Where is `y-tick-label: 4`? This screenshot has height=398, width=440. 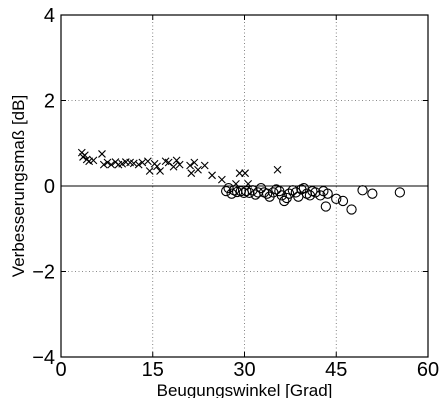
y-tick-label: 4 is located at coordinates (49, 16).